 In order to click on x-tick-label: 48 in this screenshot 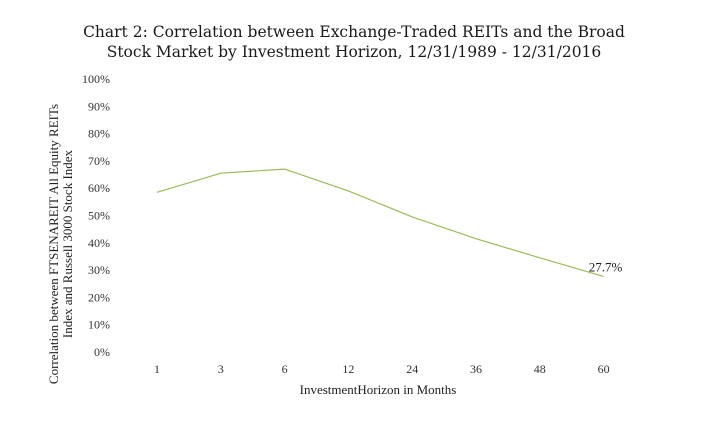, I will do `click(540, 369)`.